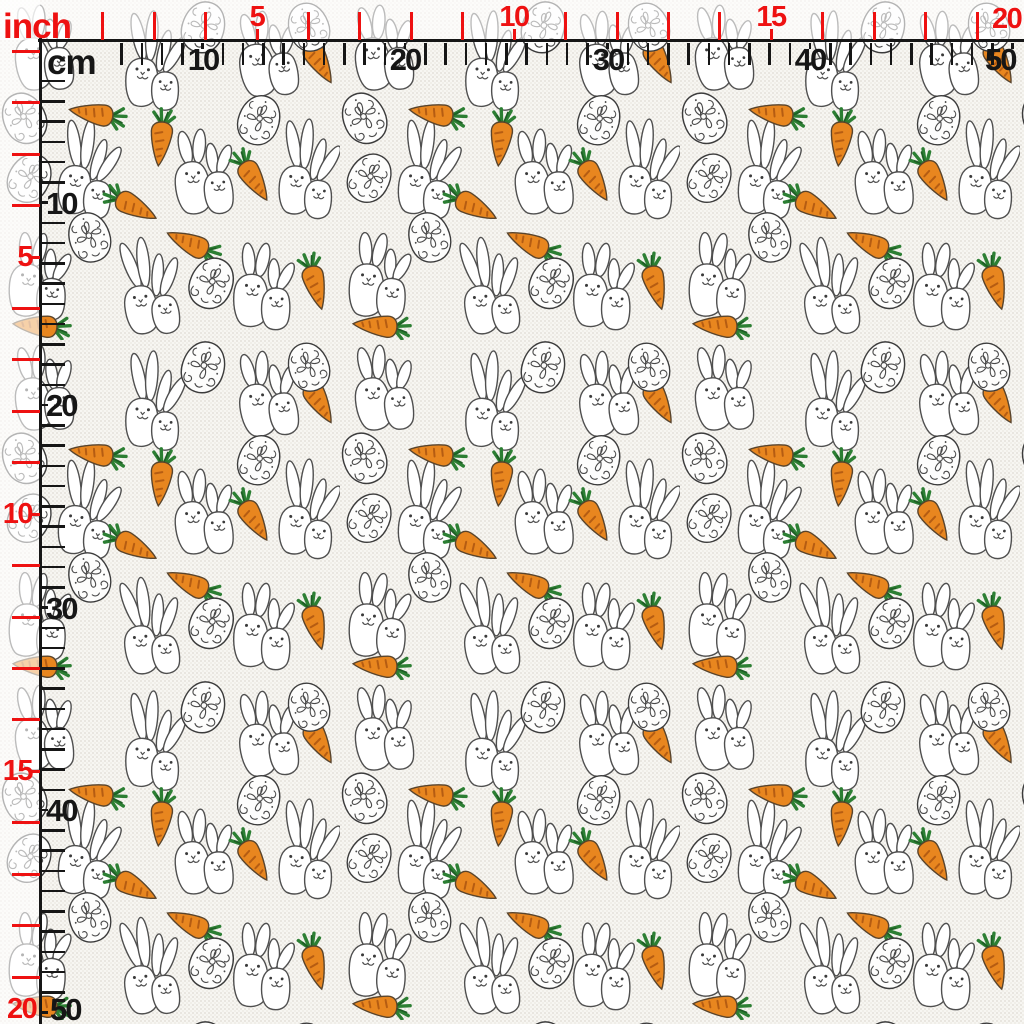 This screenshot has height=1024, width=1024. Describe the element at coordinates (18, 771) in the screenshot. I see `left-inch-15: 15` at that location.